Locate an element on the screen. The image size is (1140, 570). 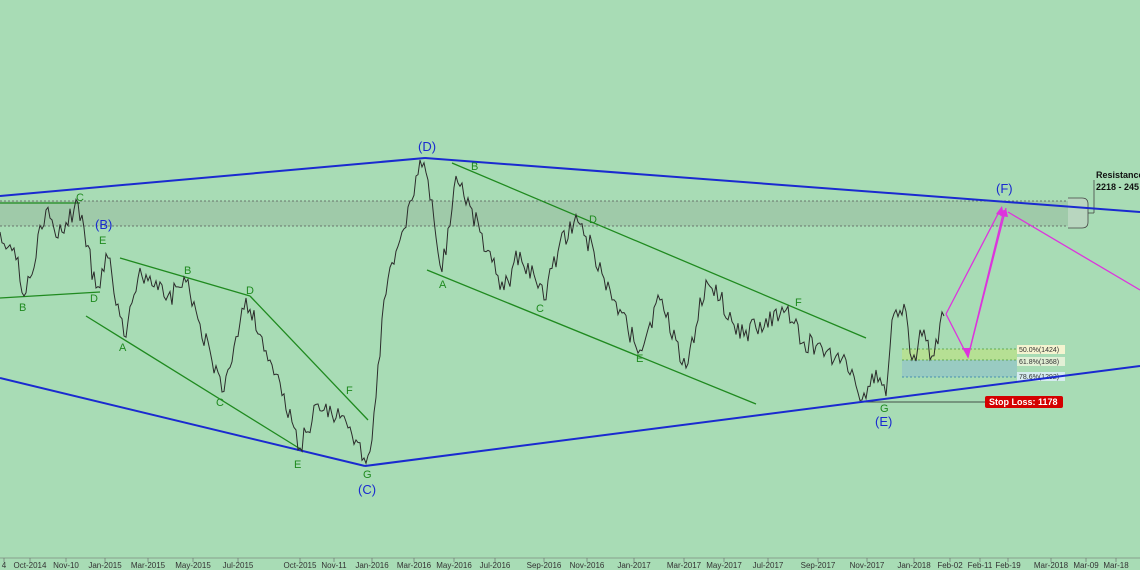
wave-label-green-D2: D is located at coordinates (250, 291).